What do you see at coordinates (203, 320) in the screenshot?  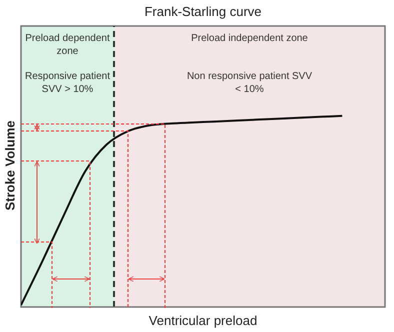 I see `x-axis-title: Ventricular preload` at bounding box center [203, 320].